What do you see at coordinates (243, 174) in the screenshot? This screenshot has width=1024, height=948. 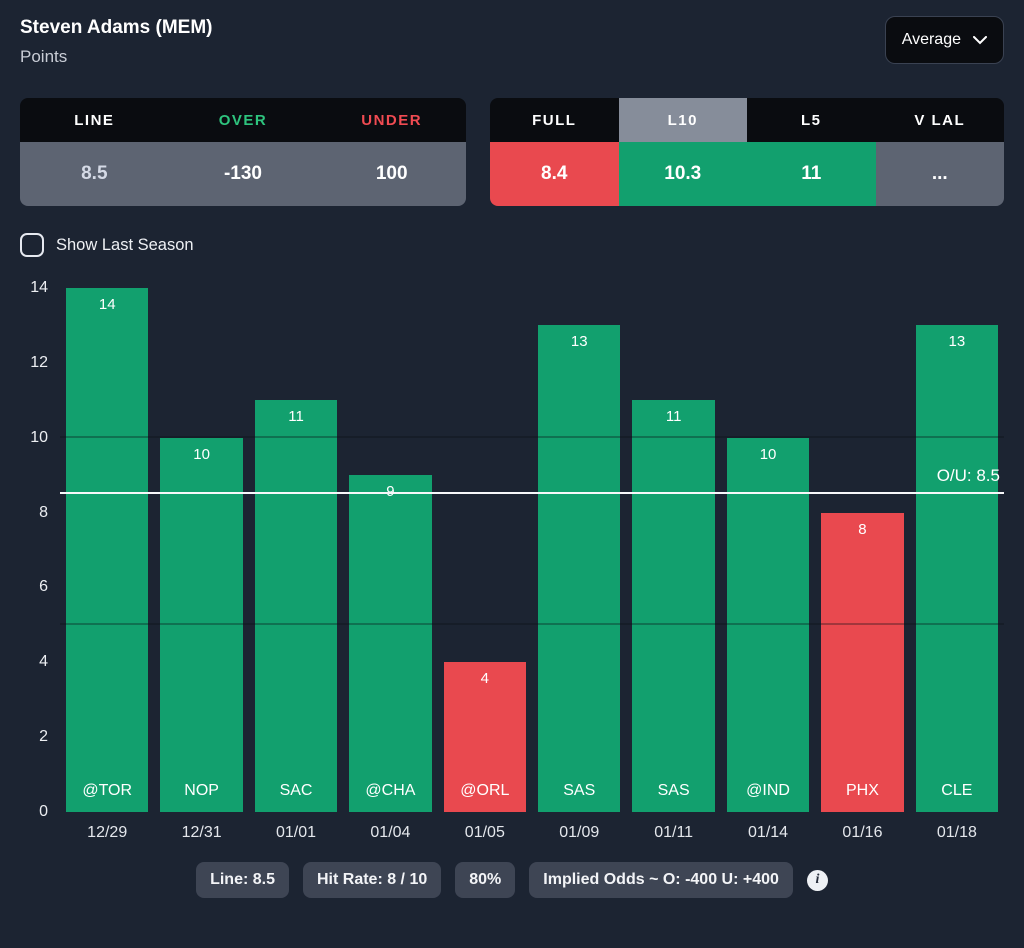 I see `odds-value-over: -130` at bounding box center [243, 174].